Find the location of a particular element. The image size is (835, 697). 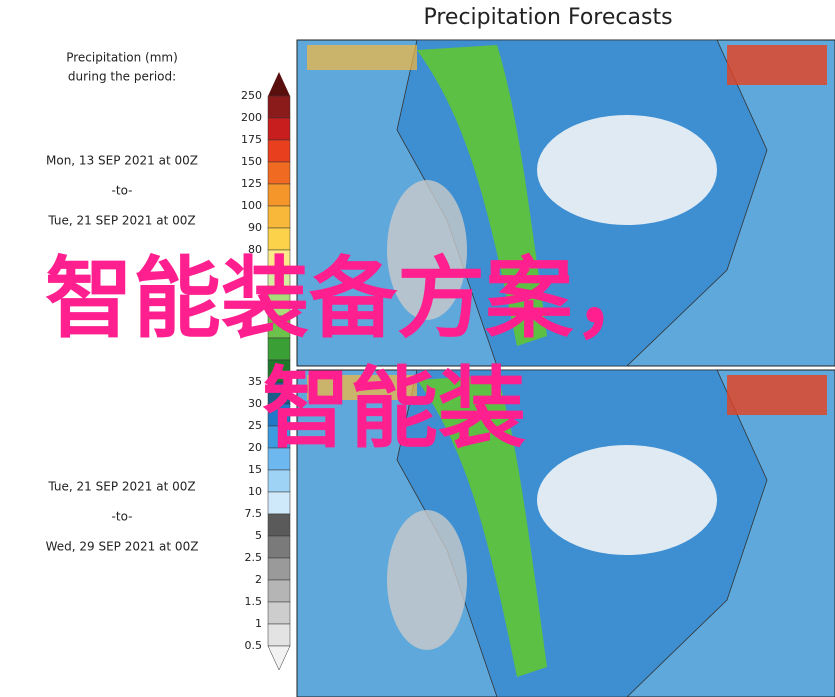

colorbar-tick-label: 1 is located at coordinates (258, 623).